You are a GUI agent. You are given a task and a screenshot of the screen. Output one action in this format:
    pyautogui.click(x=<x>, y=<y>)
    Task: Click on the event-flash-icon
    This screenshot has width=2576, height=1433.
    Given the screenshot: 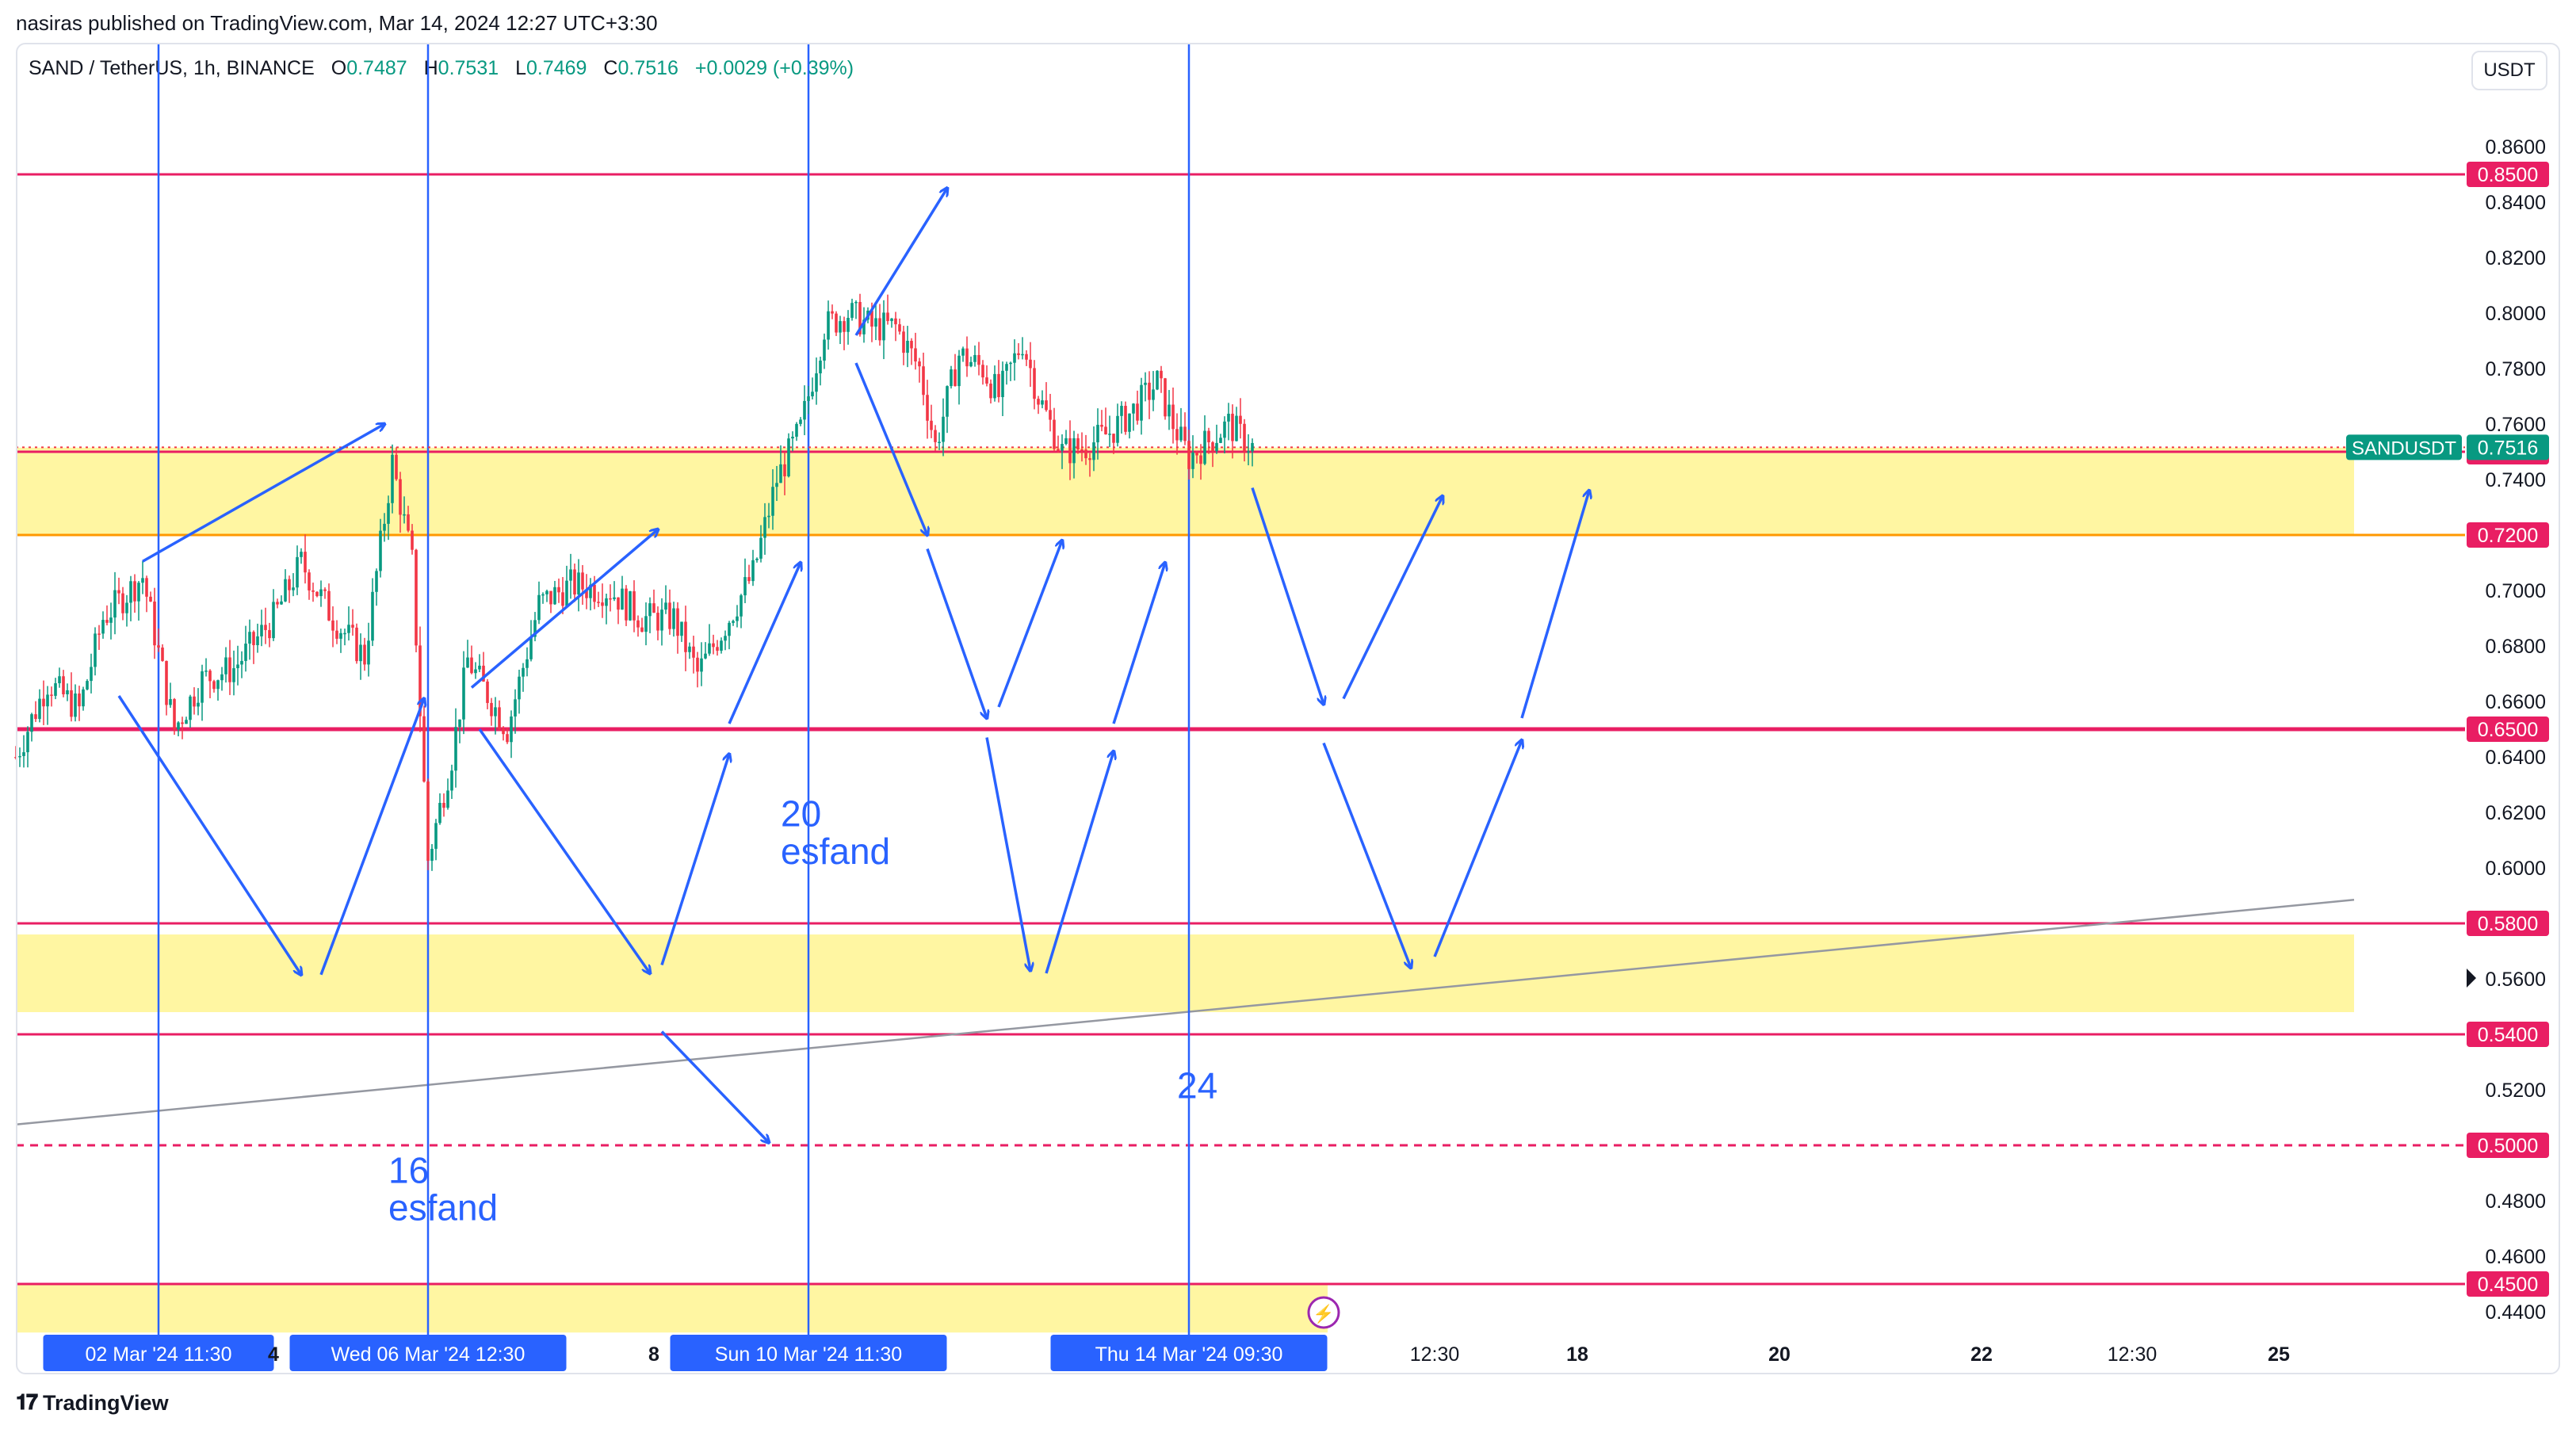 What is the action you would take?
    pyautogui.click(x=1323, y=1312)
    